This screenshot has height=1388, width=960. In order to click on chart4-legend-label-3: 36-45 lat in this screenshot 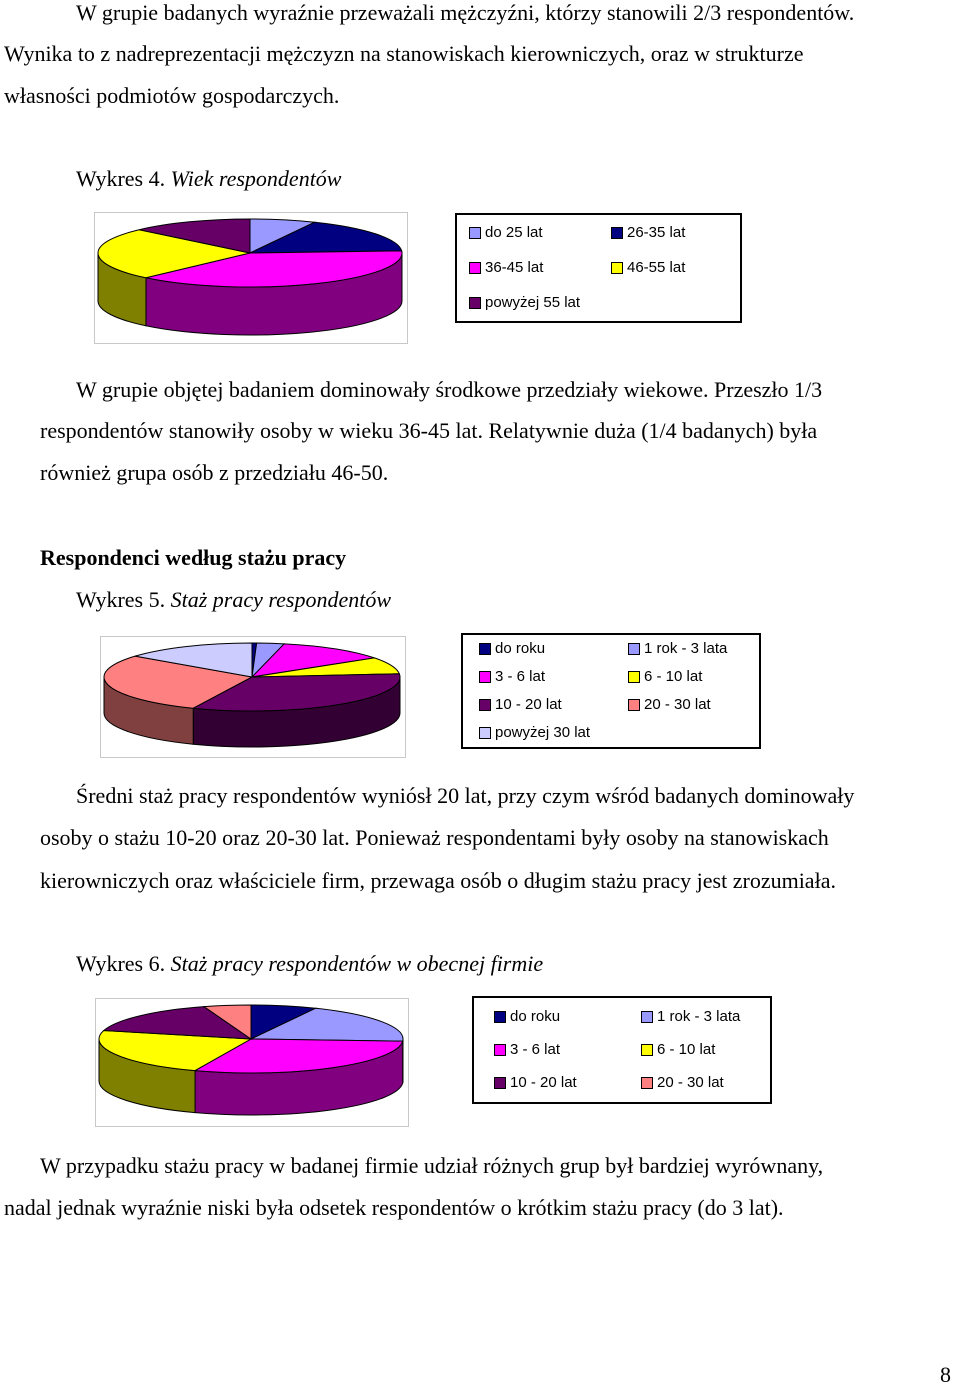, I will do `click(514, 268)`.